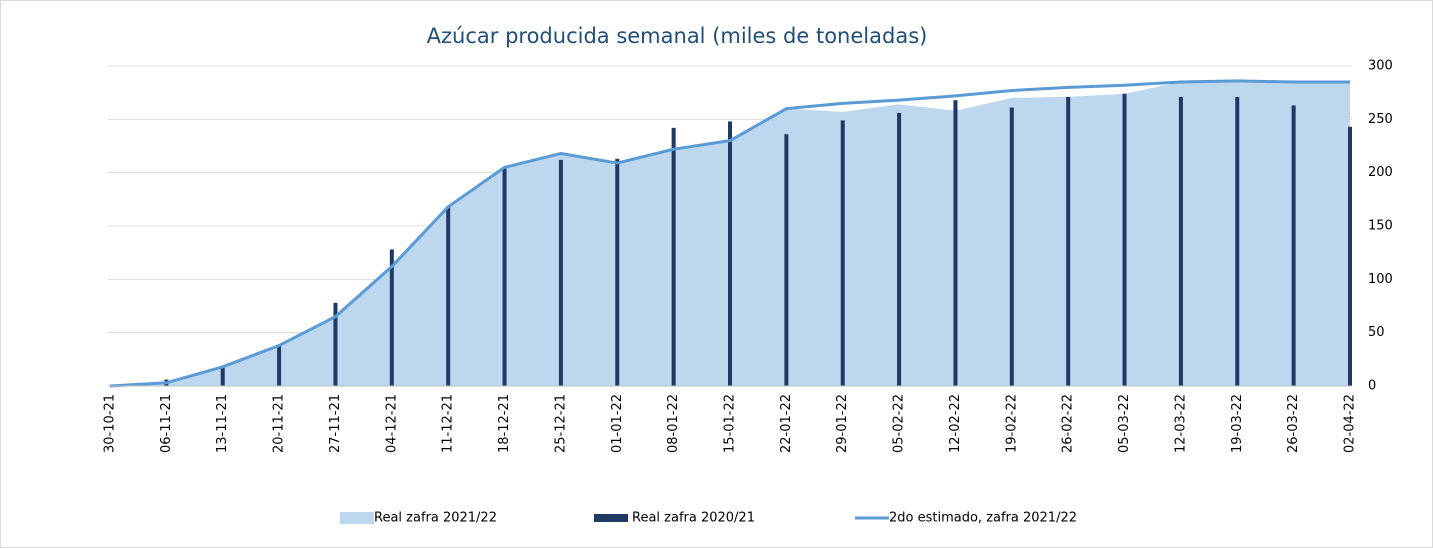  I want to click on y-tick-label: 250, so click(1380, 119).